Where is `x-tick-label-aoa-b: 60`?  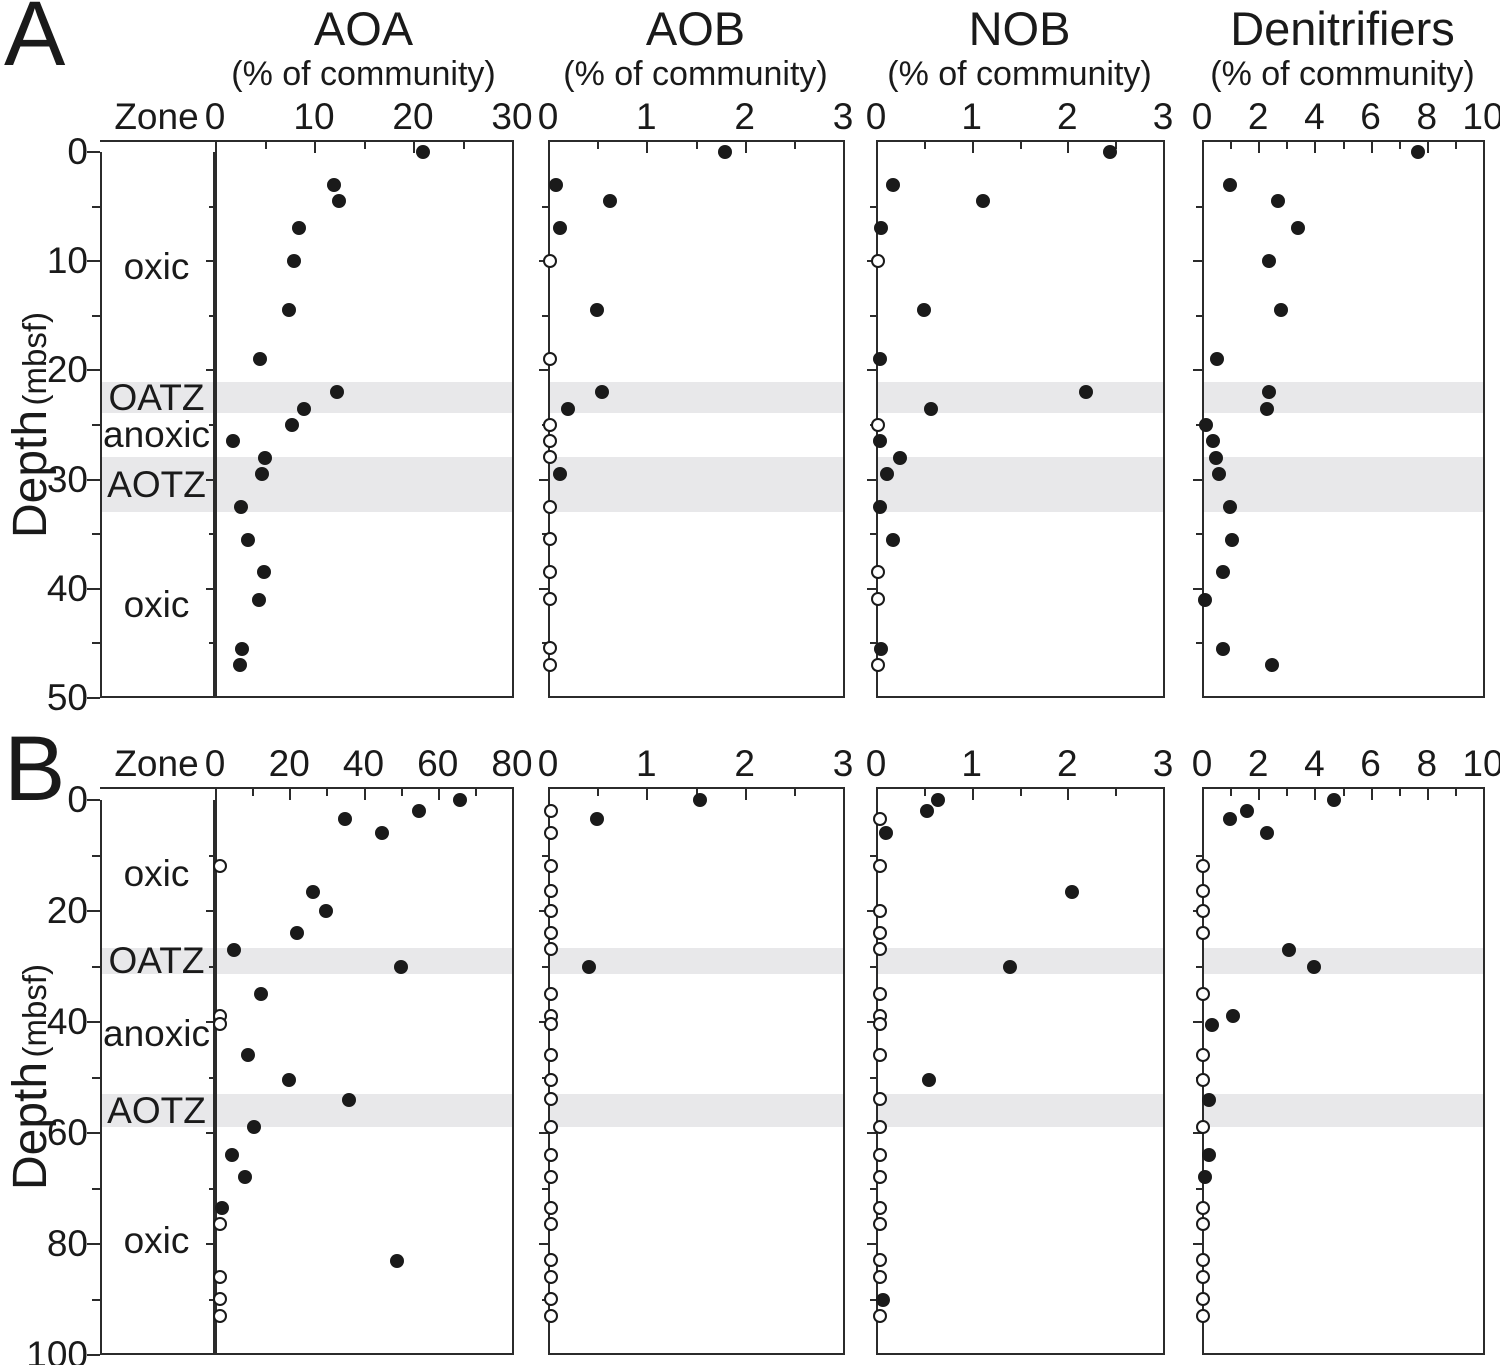
x-tick-label-aoa-b: 60 is located at coordinates (438, 763).